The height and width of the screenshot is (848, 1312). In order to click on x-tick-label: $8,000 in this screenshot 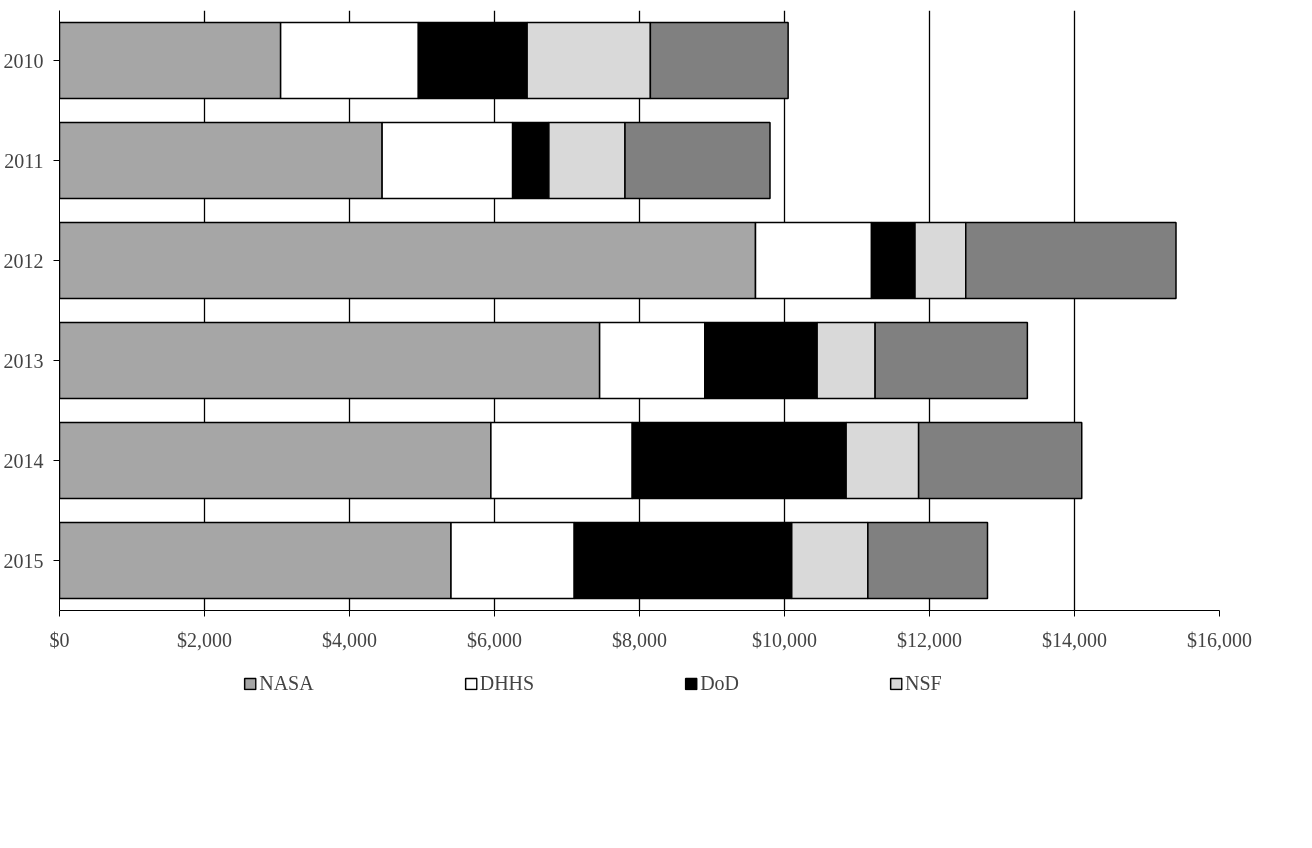, I will do `click(639, 639)`.